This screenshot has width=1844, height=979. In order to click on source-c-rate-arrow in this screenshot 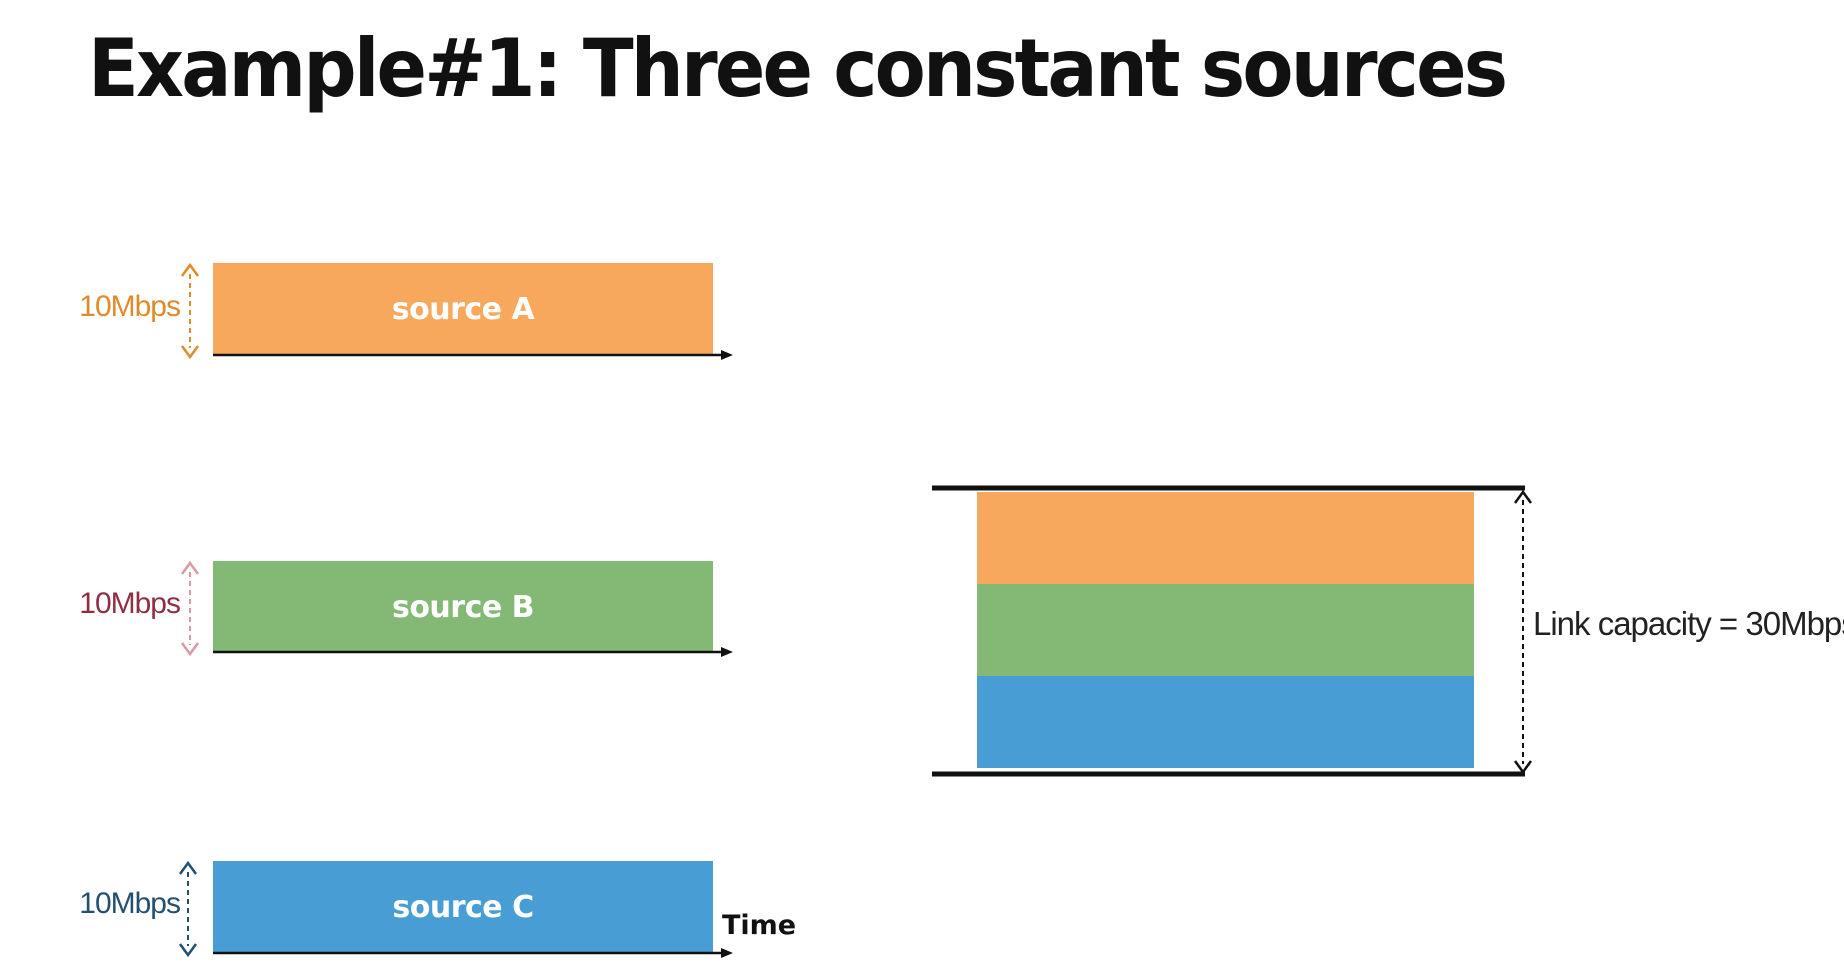, I will do `click(188, 909)`.